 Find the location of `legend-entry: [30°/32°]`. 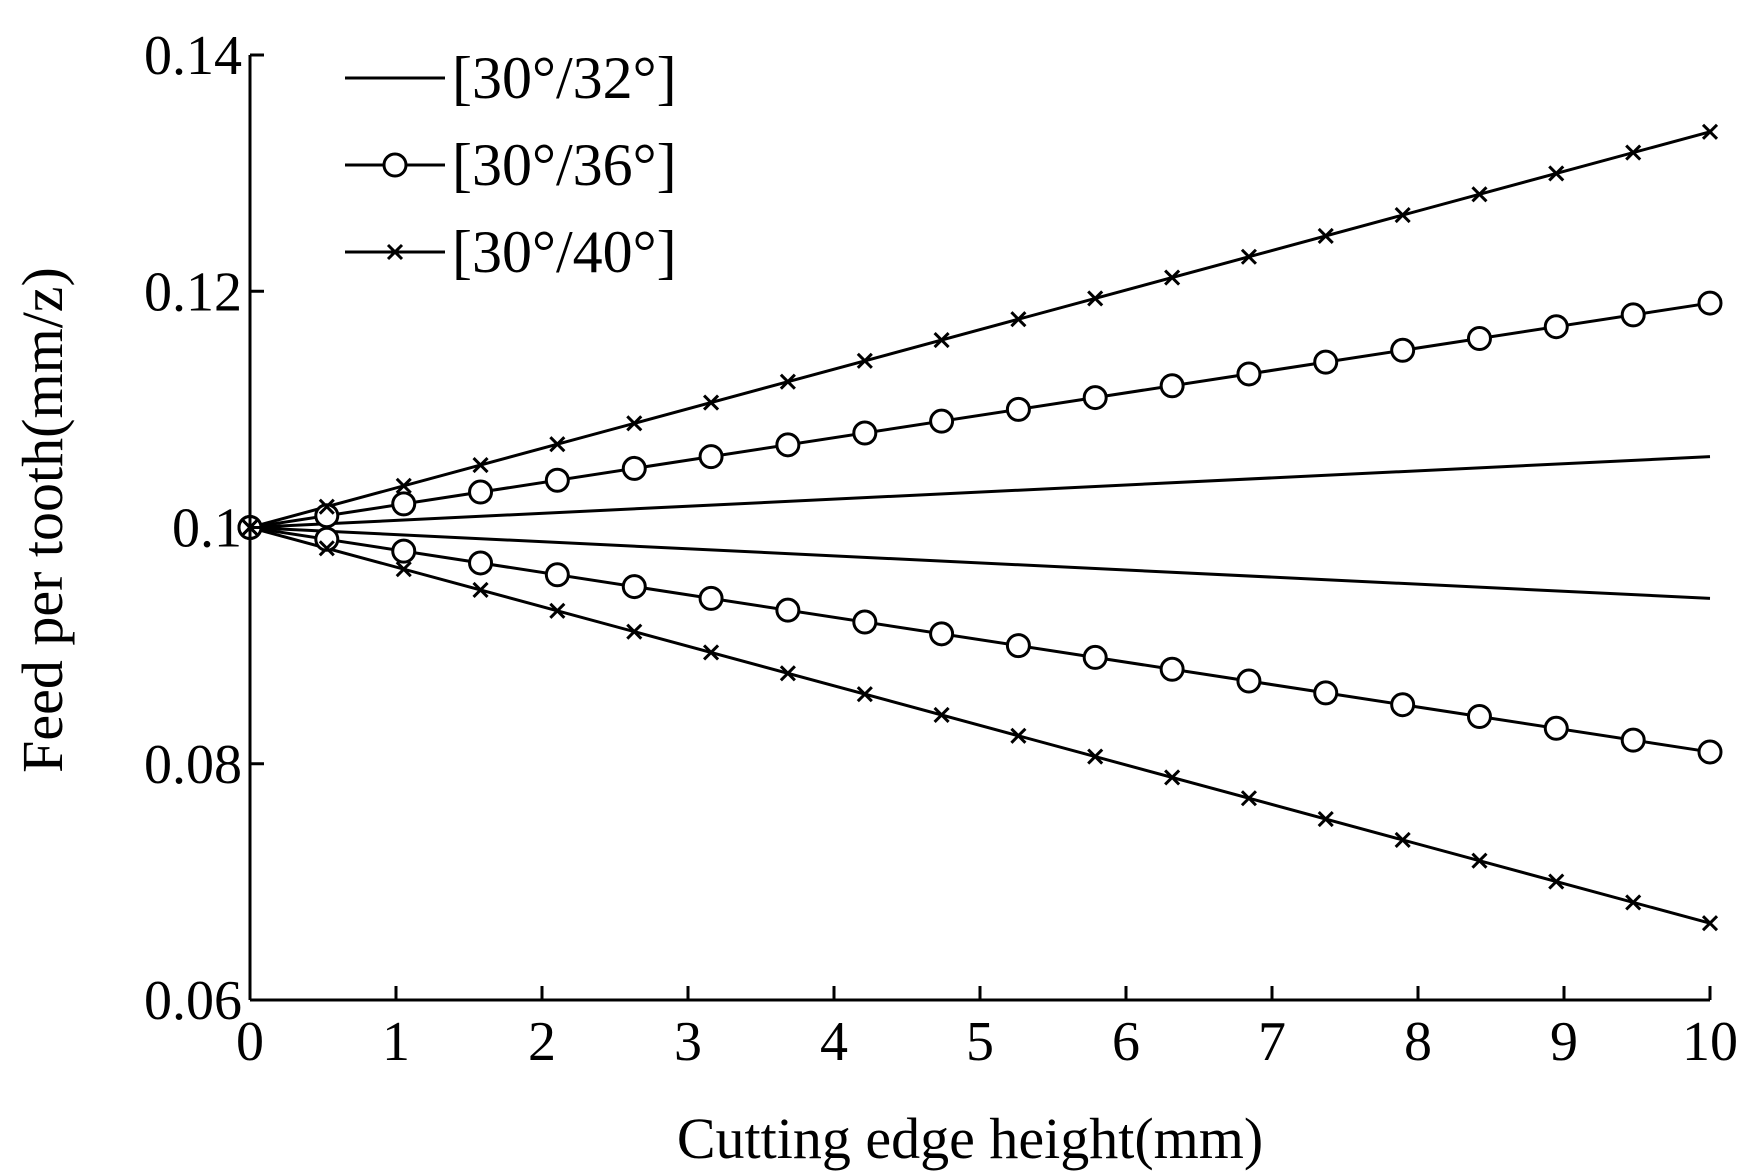

legend-entry: [30°/32°] is located at coordinates (511, 78).